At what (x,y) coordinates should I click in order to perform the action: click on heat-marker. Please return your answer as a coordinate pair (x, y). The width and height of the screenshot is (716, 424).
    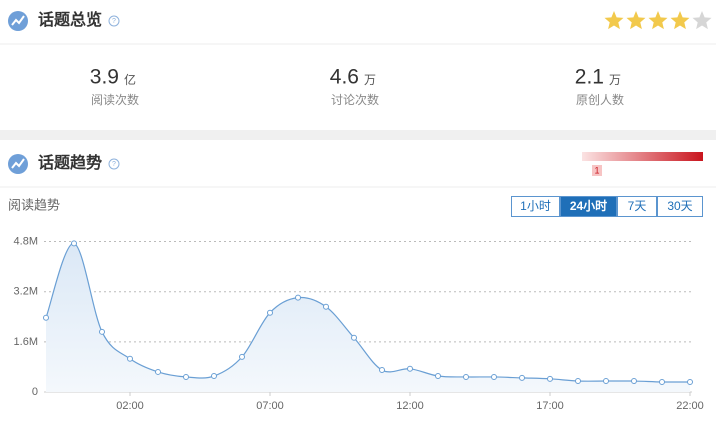
    Looking at the image, I should click on (597, 170).